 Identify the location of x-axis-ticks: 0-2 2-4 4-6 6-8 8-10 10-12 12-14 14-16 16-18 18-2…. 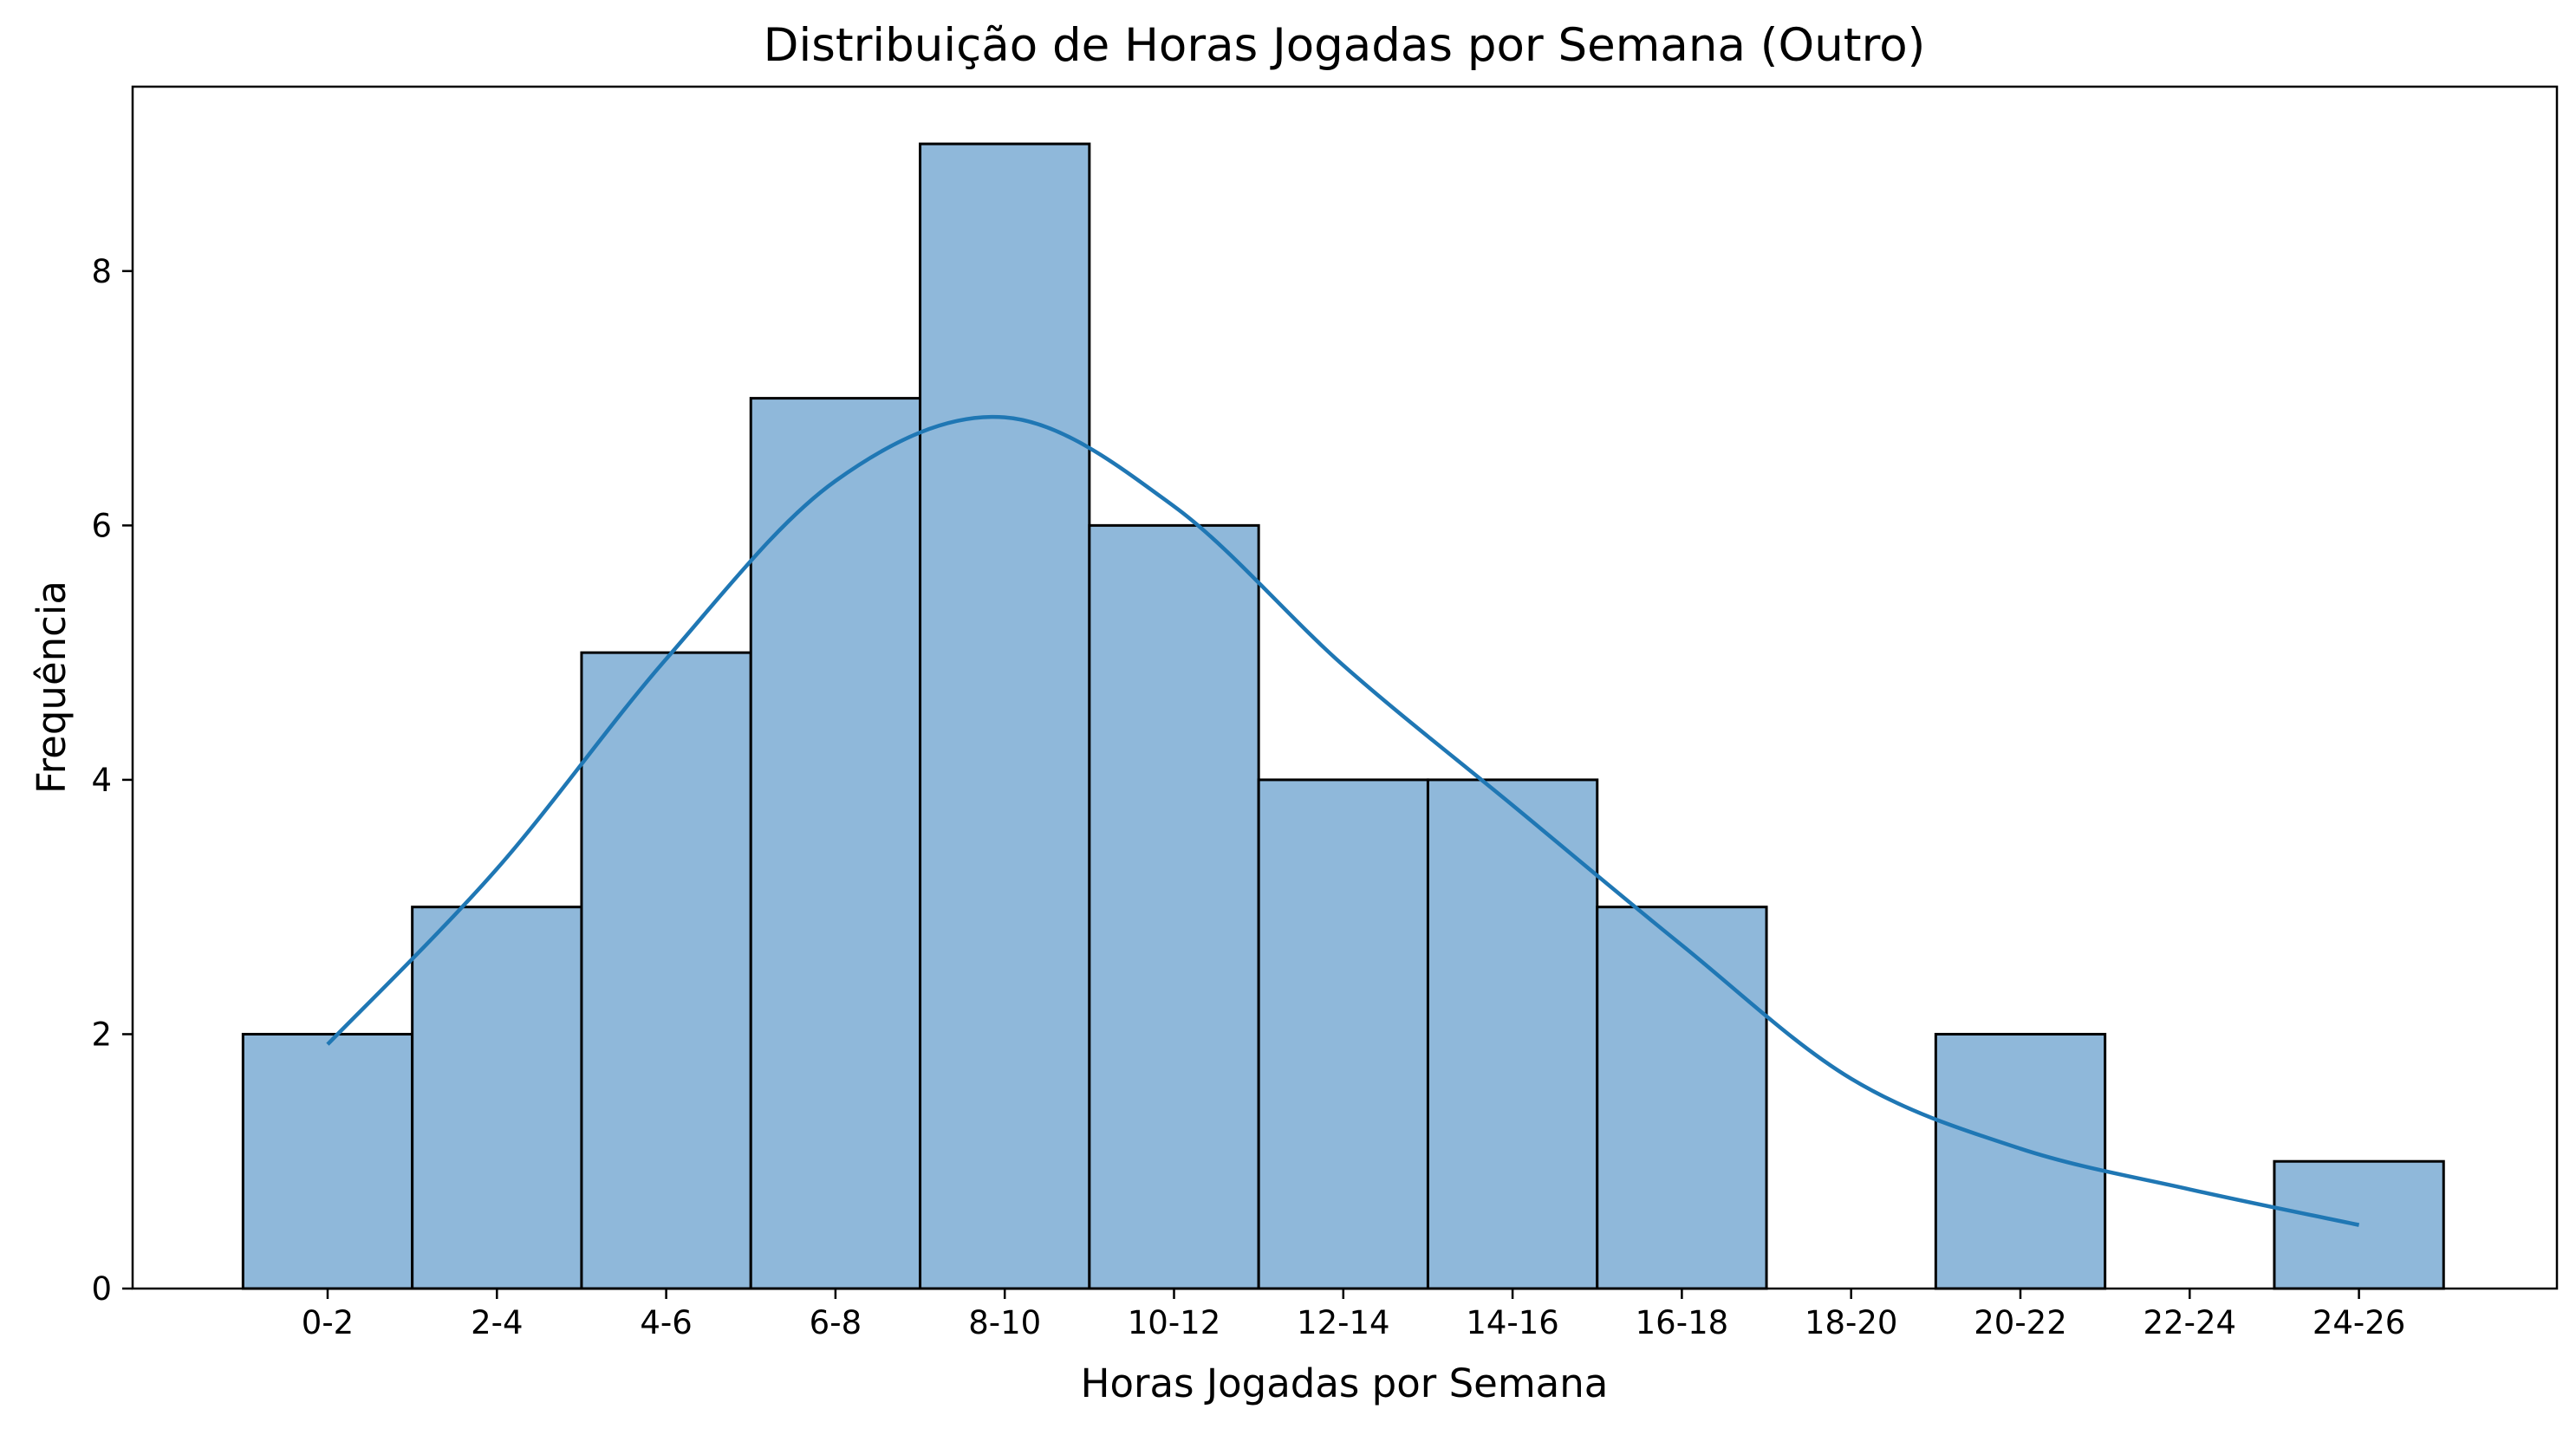
(1354, 1315).